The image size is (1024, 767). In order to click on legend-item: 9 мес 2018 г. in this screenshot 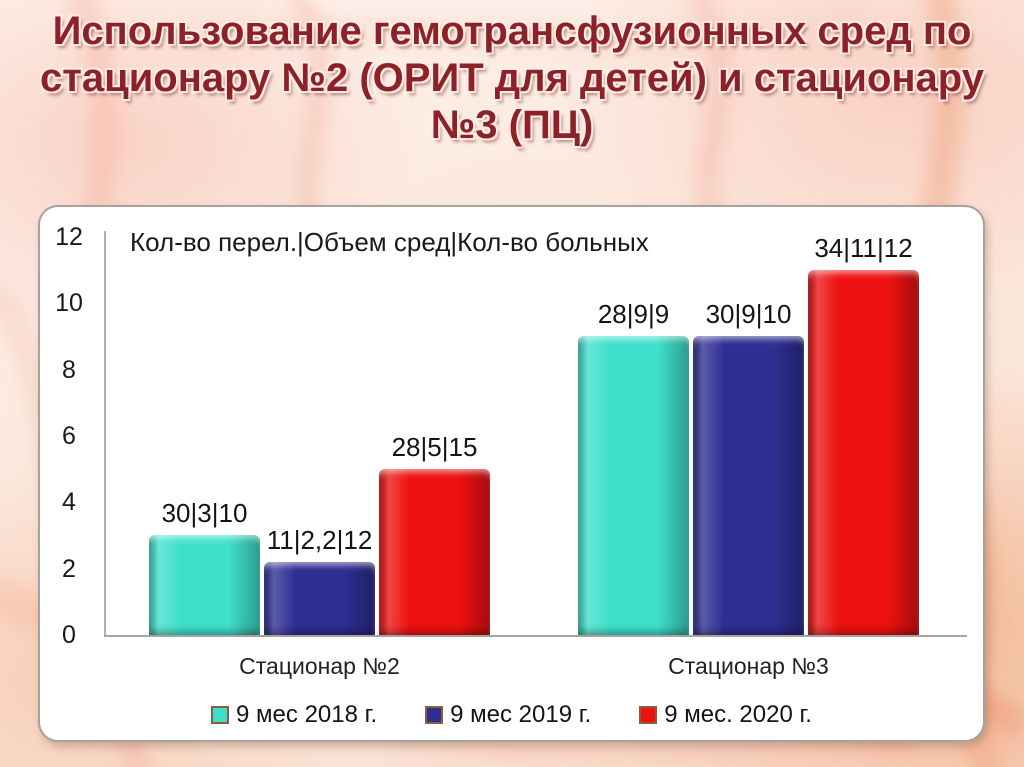, I will do `click(294, 715)`.